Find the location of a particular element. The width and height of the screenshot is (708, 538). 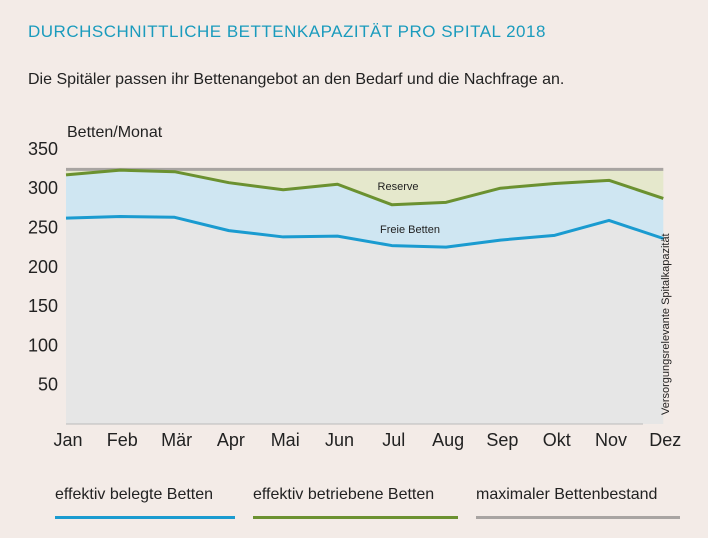

x-tick-label: Aug is located at coordinates (448, 440).